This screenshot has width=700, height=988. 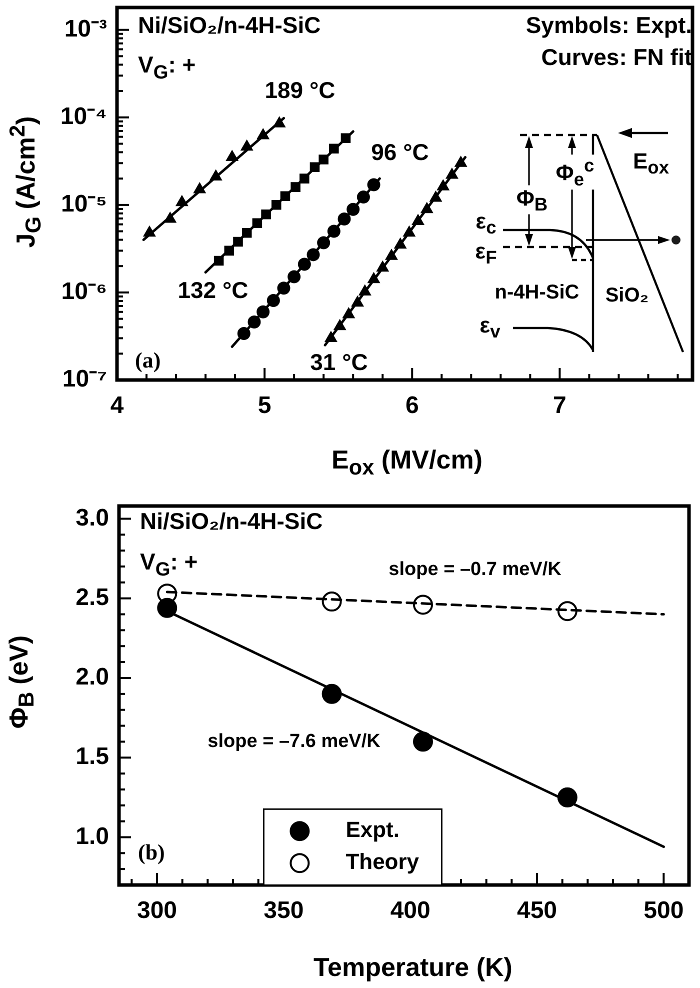 I want to click on annotation: (a), so click(x=148, y=360).